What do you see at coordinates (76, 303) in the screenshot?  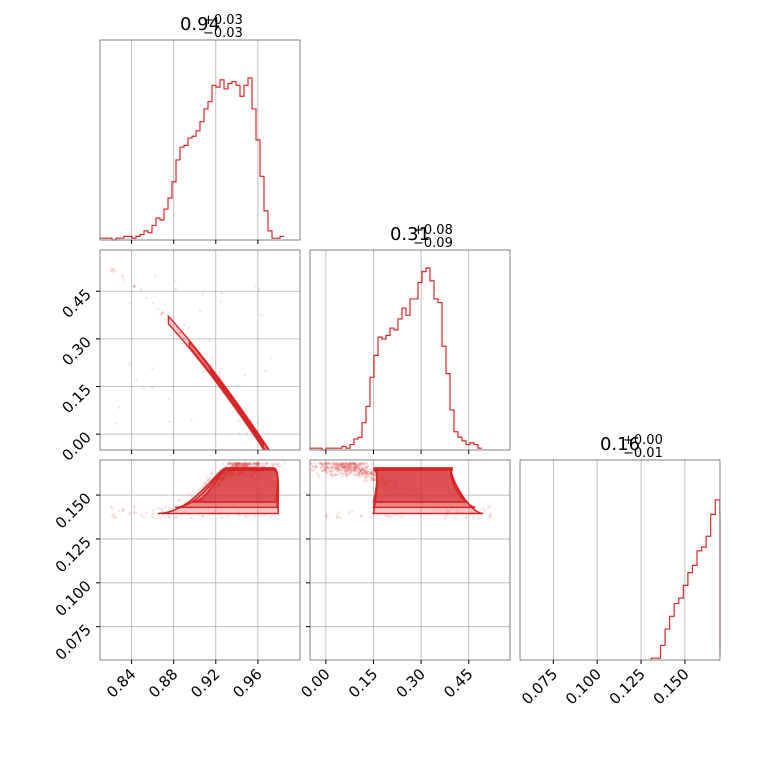 I see `y-tick-label: 0.45` at bounding box center [76, 303].